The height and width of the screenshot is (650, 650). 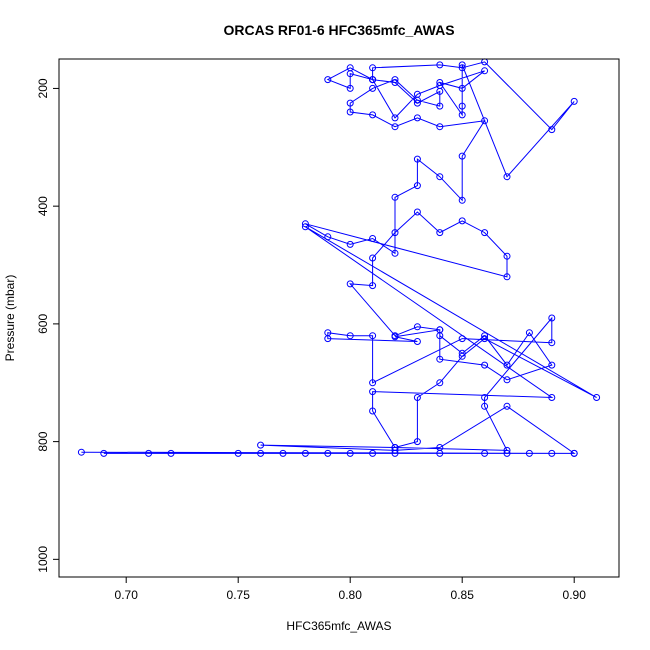 What do you see at coordinates (43, 559) in the screenshot?
I see `y-tick-label: 1000` at bounding box center [43, 559].